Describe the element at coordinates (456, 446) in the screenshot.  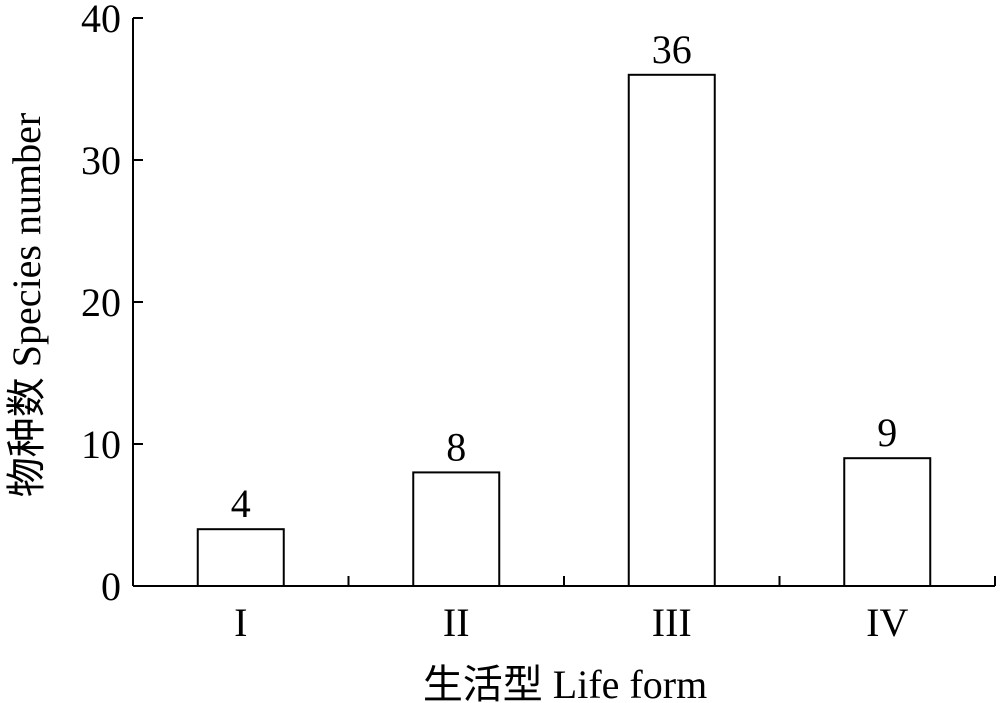
I see `data-label-II: 8` at that location.